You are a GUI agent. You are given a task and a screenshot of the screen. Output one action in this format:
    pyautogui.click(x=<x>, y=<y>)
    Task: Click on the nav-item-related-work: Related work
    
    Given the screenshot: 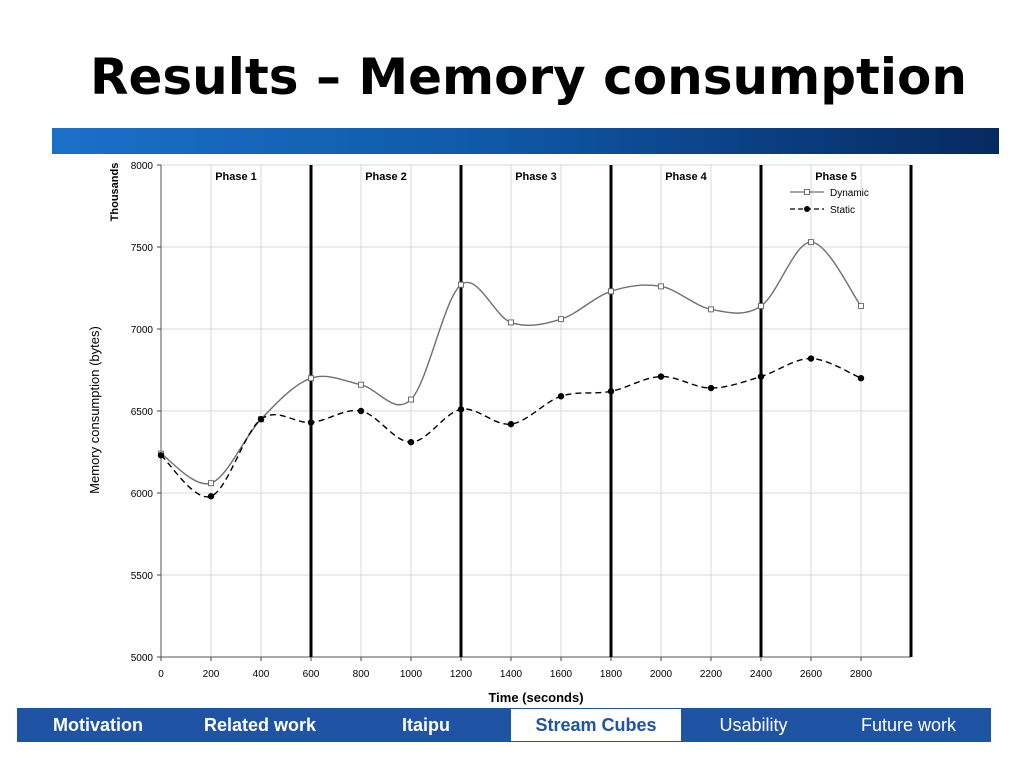 What is the action you would take?
    pyautogui.click(x=260, y=725)
    